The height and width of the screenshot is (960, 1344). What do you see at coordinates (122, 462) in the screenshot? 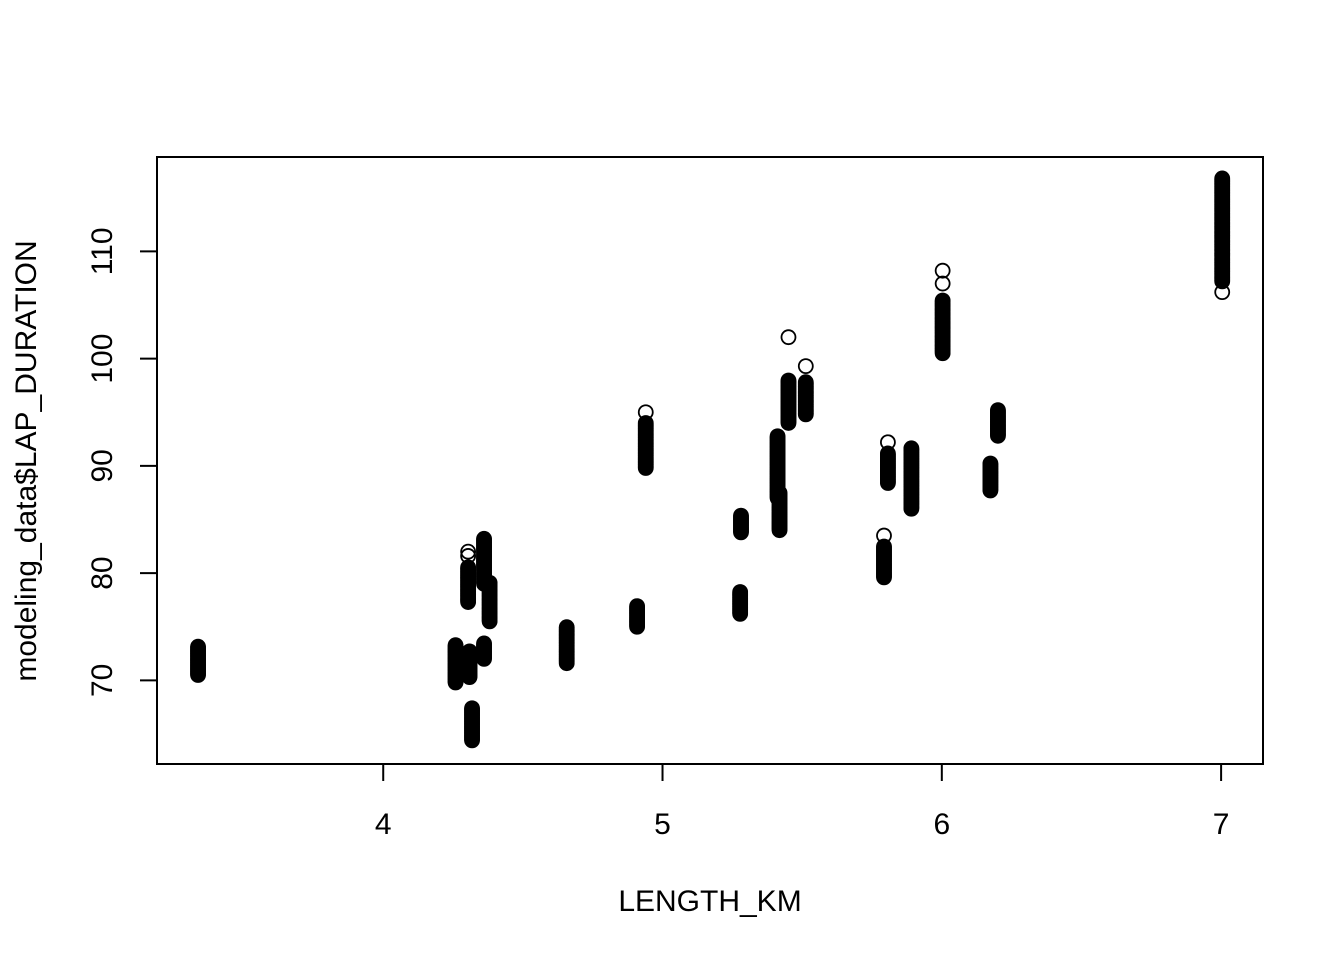
I see `y-axis: 70 80 90 100 110` at bounding box center [122, 462].